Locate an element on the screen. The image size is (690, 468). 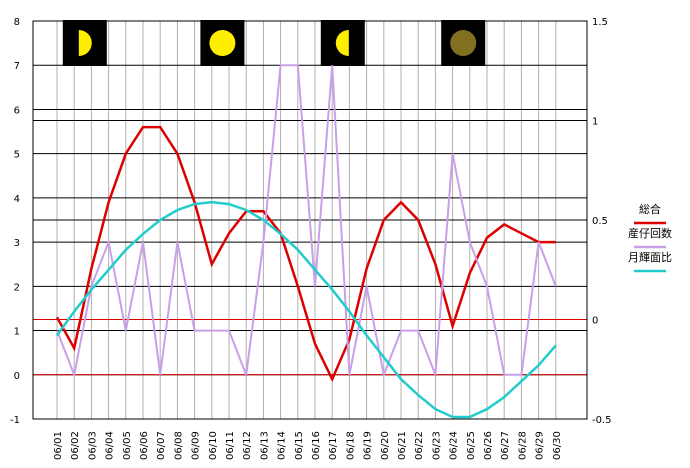
y2-tick-label: 0 is located at coordinates (595, 321).